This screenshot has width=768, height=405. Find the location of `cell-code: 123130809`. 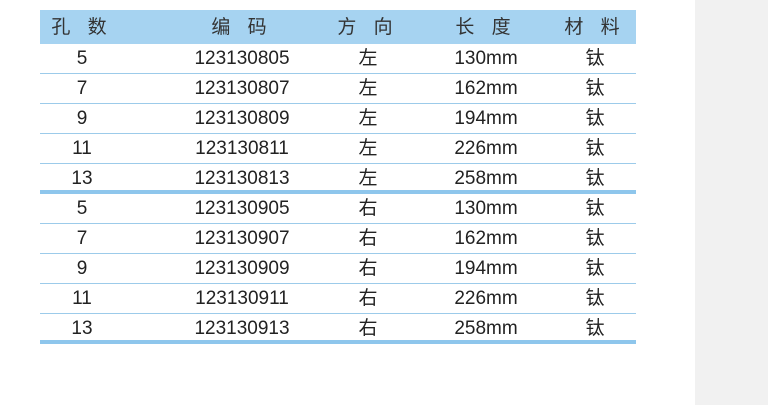

cell-code: 123130809 is located at coordinates (242, 118).